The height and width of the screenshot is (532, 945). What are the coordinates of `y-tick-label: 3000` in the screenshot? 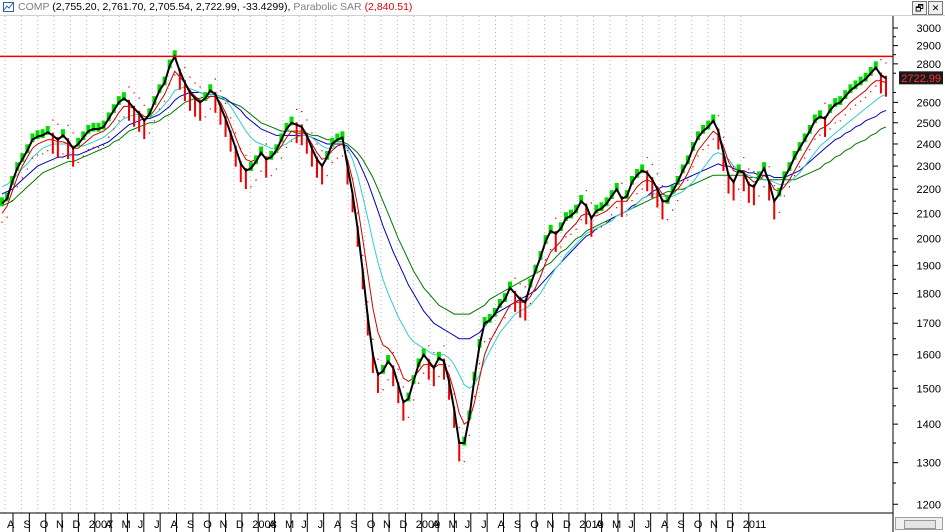 It's located at (929, 29).